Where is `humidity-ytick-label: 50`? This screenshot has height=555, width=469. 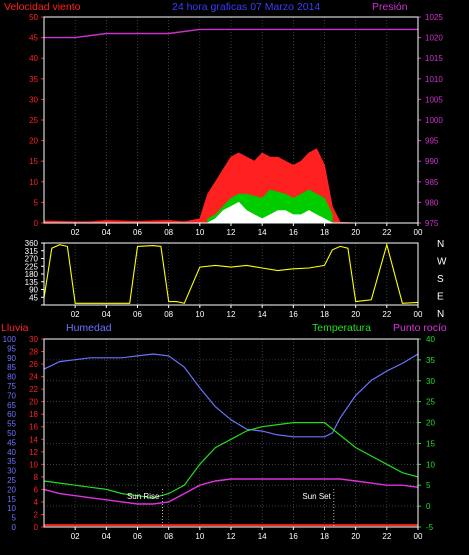
humidity-ytick-label: 50 is located at coordinates (11, 433).